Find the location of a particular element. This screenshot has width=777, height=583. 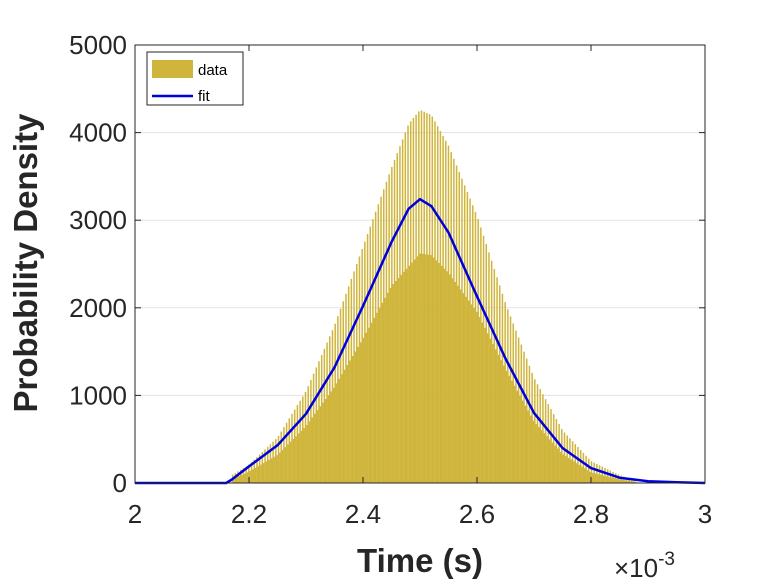

legend-fit-label: fit is located at coordinates (204, 96).